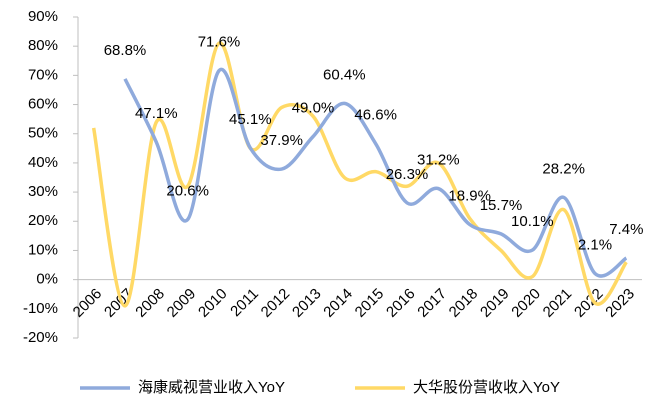 The image size is (666, 401). Describe the element at coordinates (40, 308) in the screenshot. I see `y-tick-label: -10%` at that location.